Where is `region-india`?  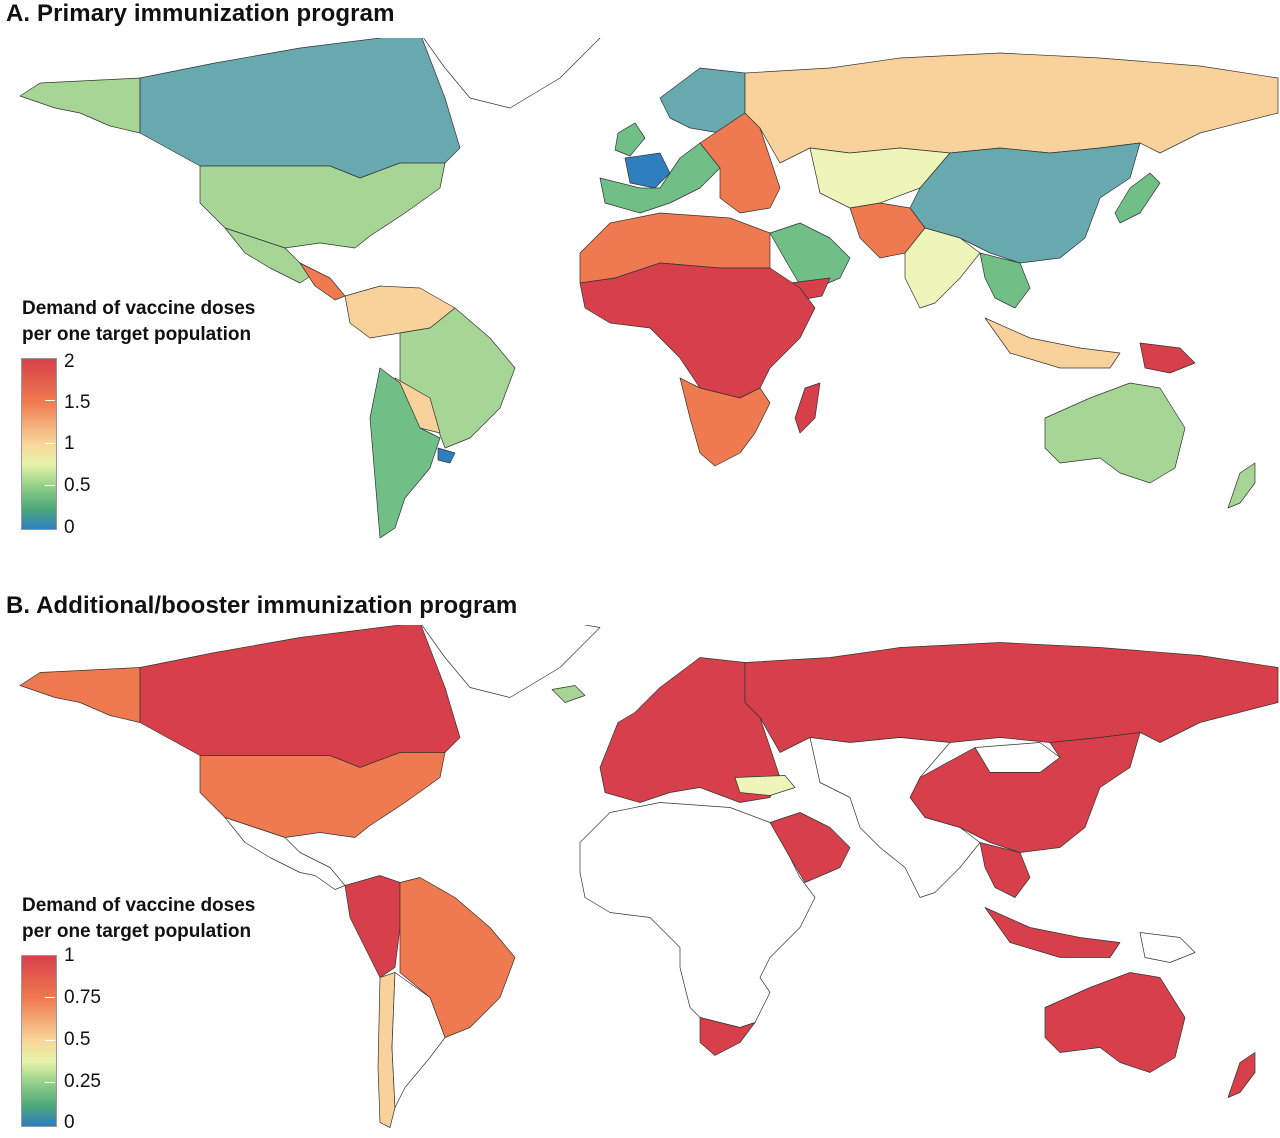
region-india is located at coordinates (942, 268).